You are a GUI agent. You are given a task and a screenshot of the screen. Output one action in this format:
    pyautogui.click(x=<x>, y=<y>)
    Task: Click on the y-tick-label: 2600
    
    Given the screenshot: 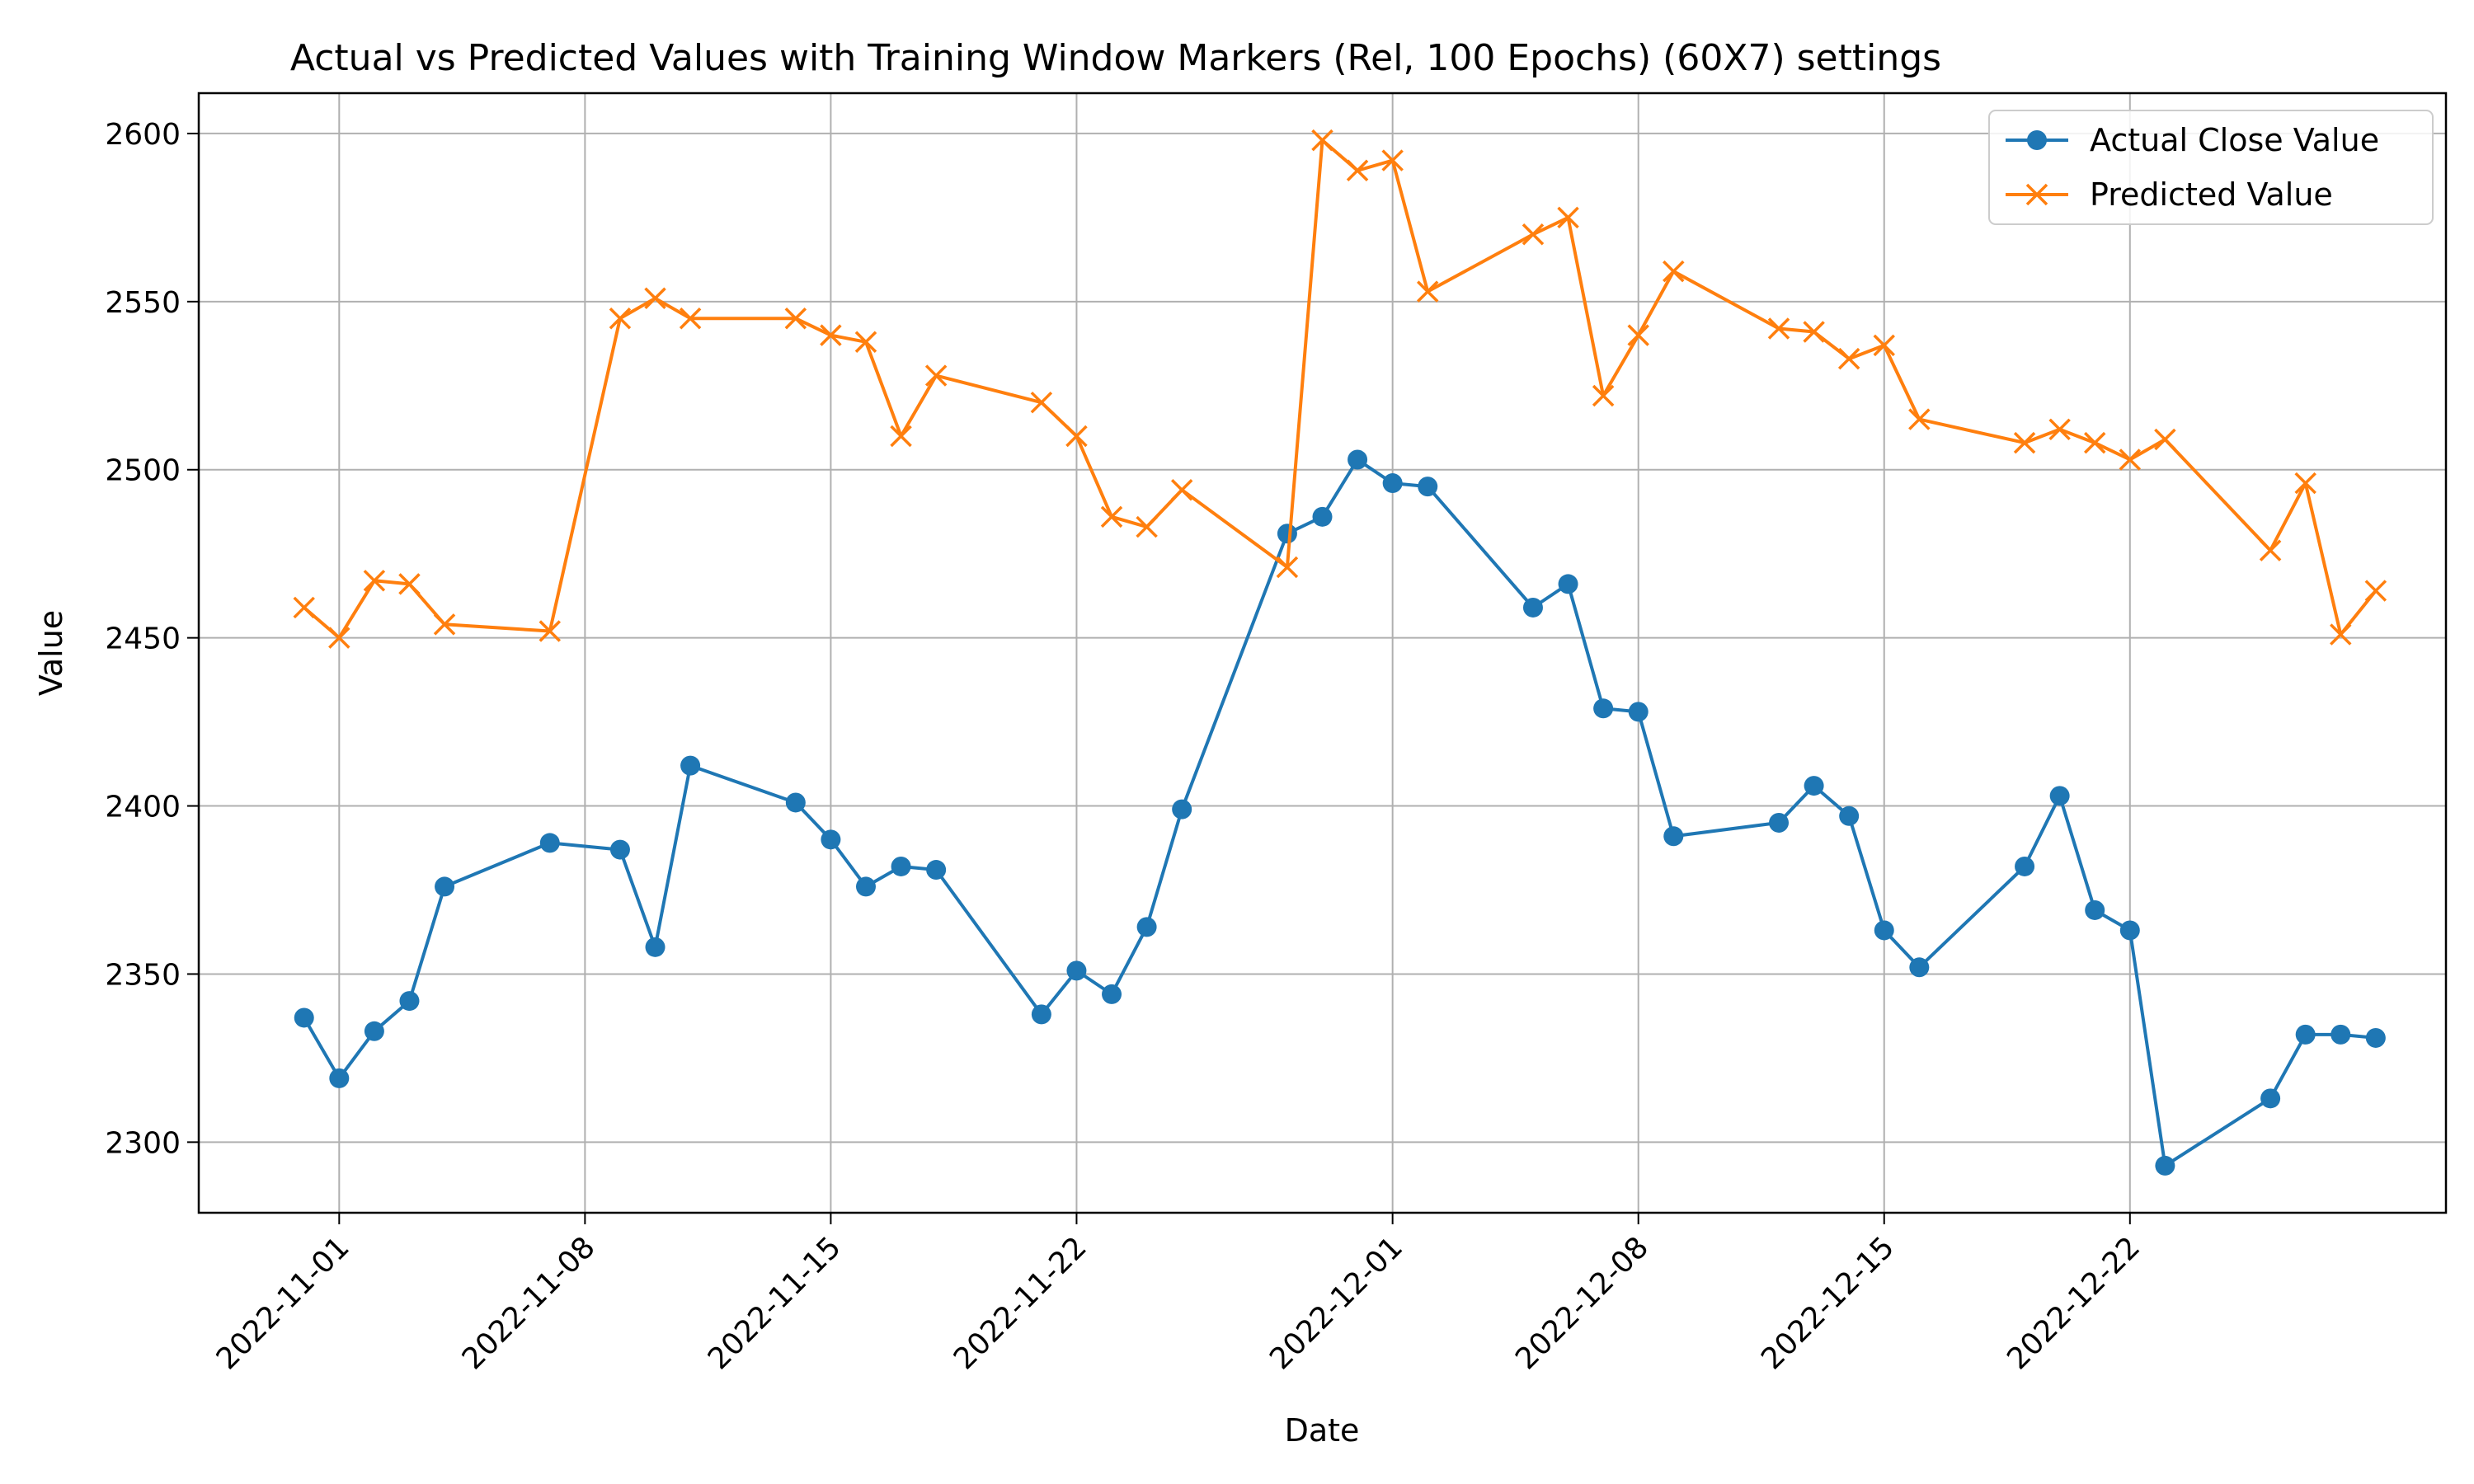 What is the action you would take?
    pyautogui.click(x=143, y=135)
    